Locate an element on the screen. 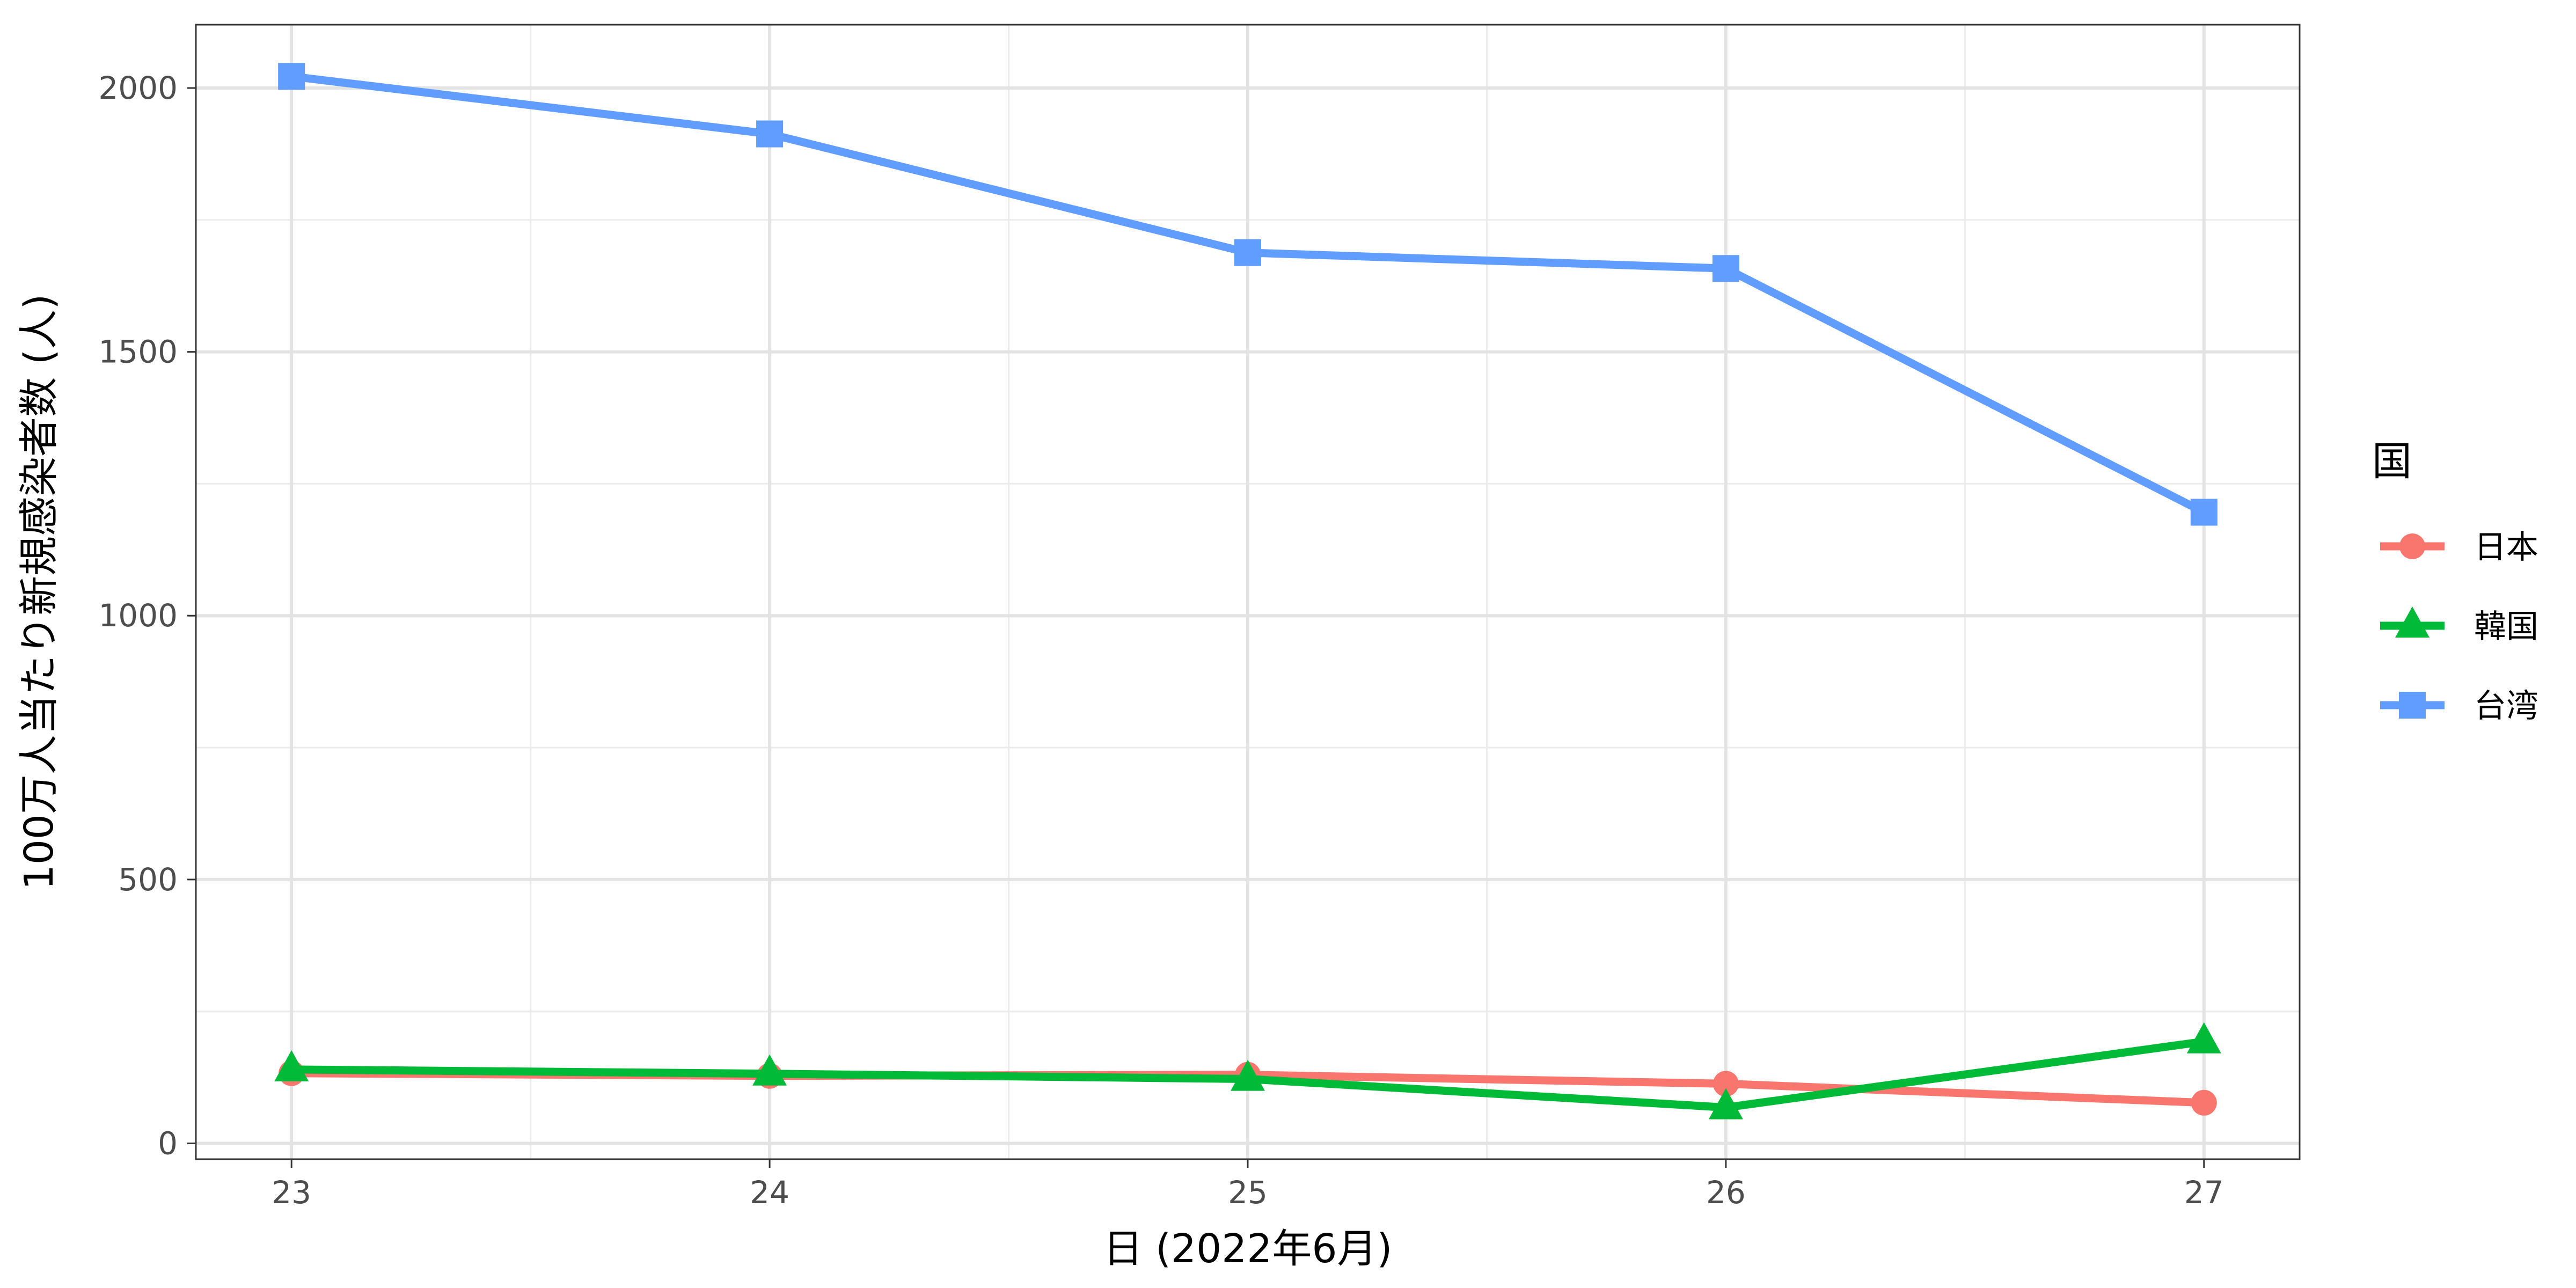 The width and height of the screenshot is (2576, 1288). y-tick-label: 500 is located at coordinates (148, 879).